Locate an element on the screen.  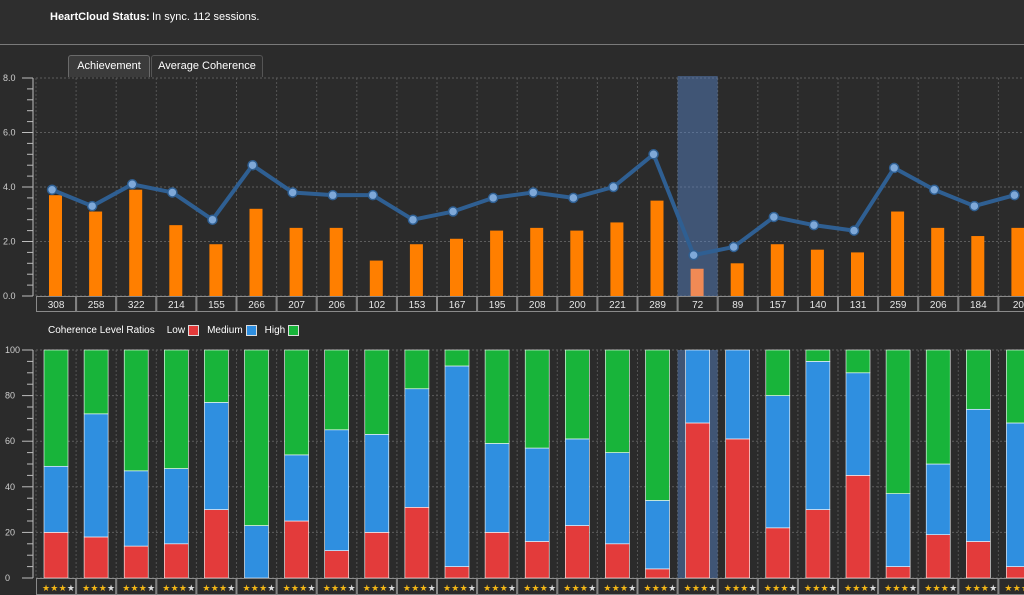
category-label: 308 is located at coordinates (56, 305).